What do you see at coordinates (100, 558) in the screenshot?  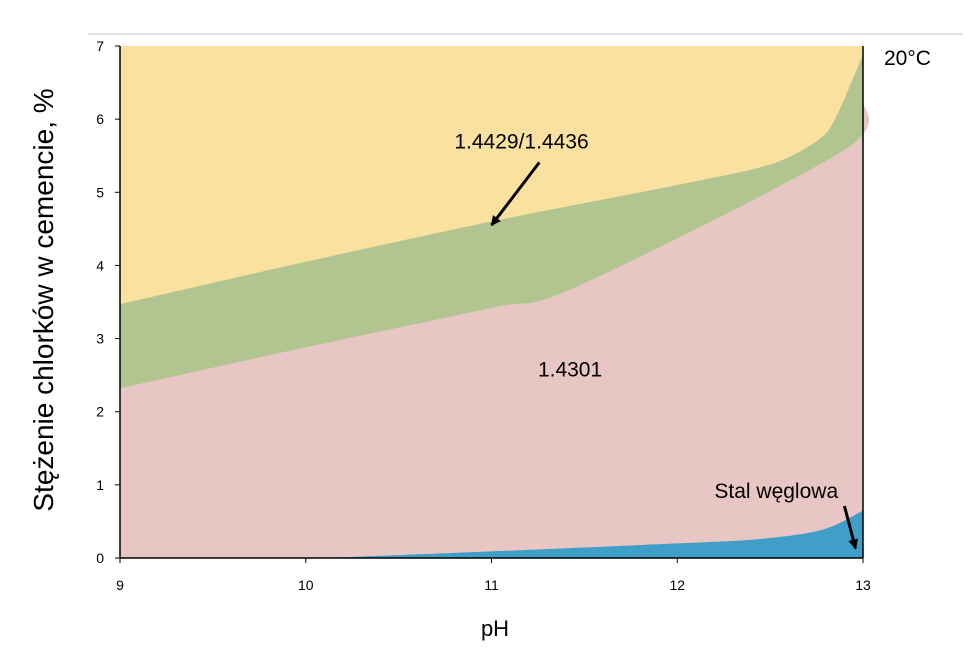 I see `y-tick-label: 0` at bounding box center [100, 558].